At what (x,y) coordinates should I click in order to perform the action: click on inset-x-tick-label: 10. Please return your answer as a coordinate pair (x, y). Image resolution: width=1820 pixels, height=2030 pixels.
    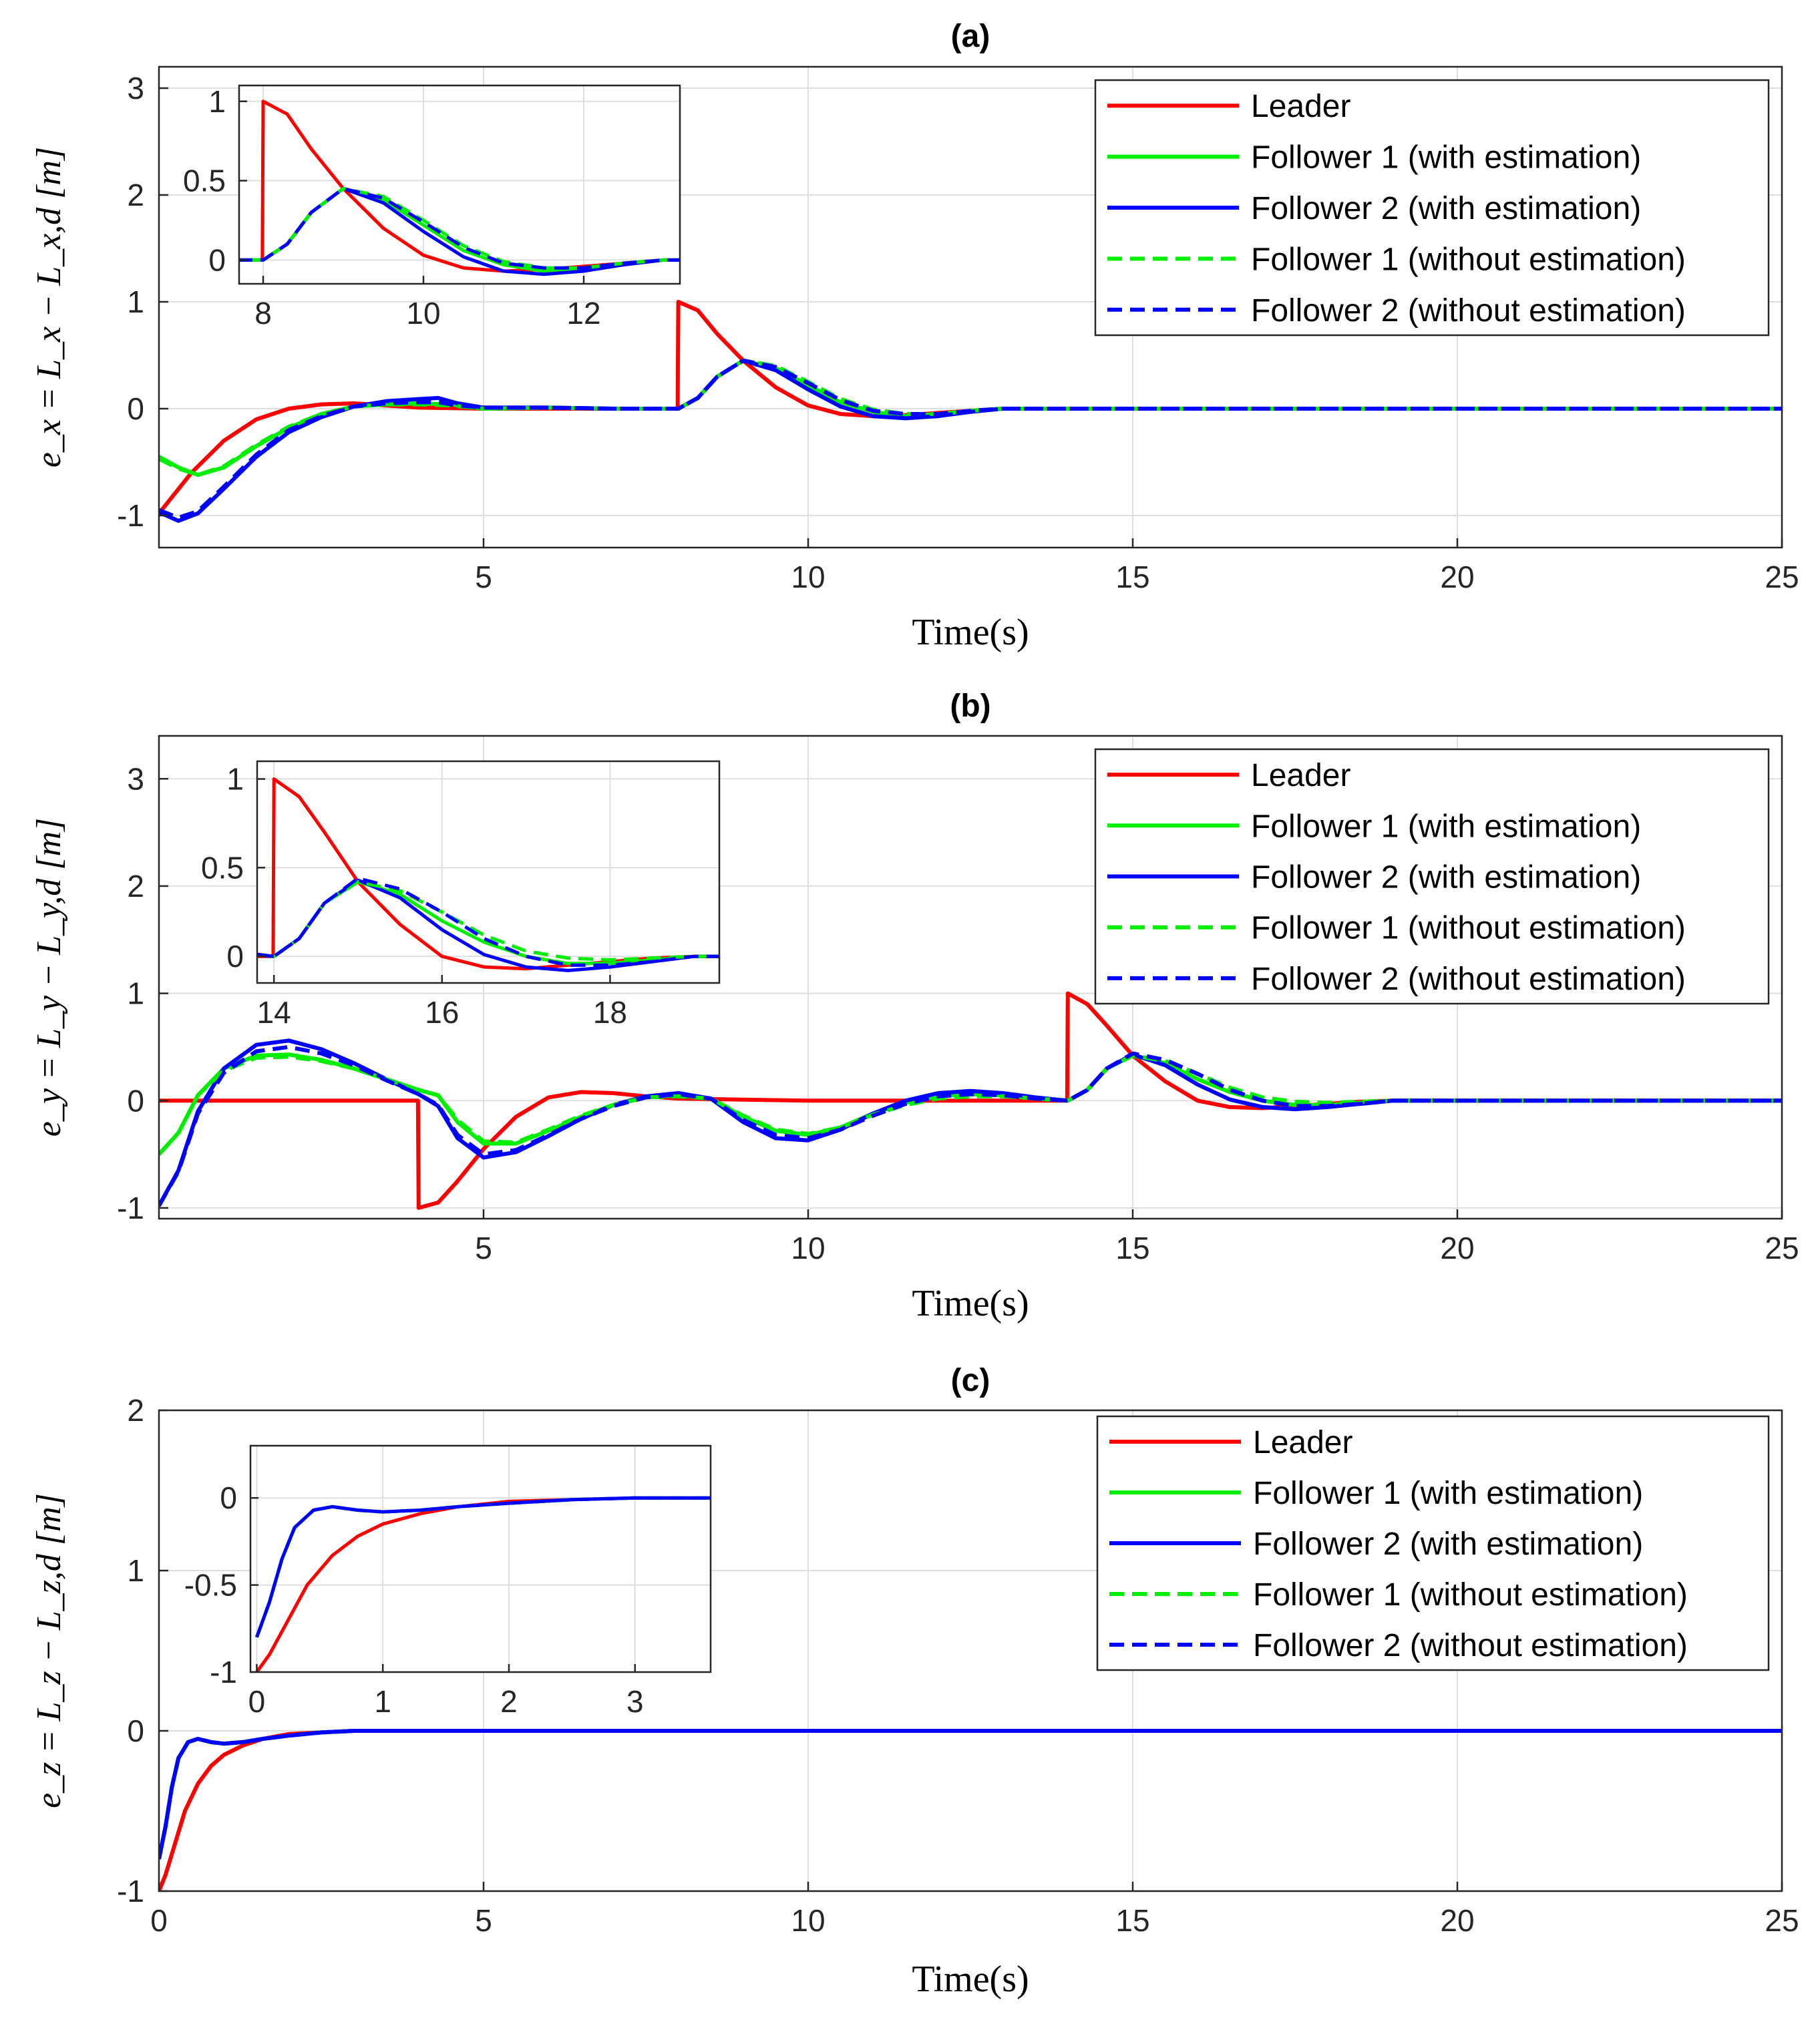
    Looking at the image, I should click on (423, 313).